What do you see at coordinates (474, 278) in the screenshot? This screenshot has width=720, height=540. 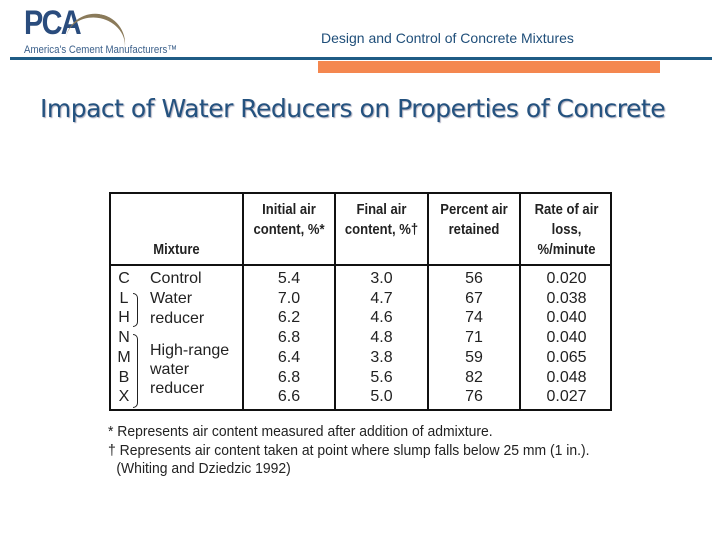 I see `cell: 56` at bounding box center [474, 278].